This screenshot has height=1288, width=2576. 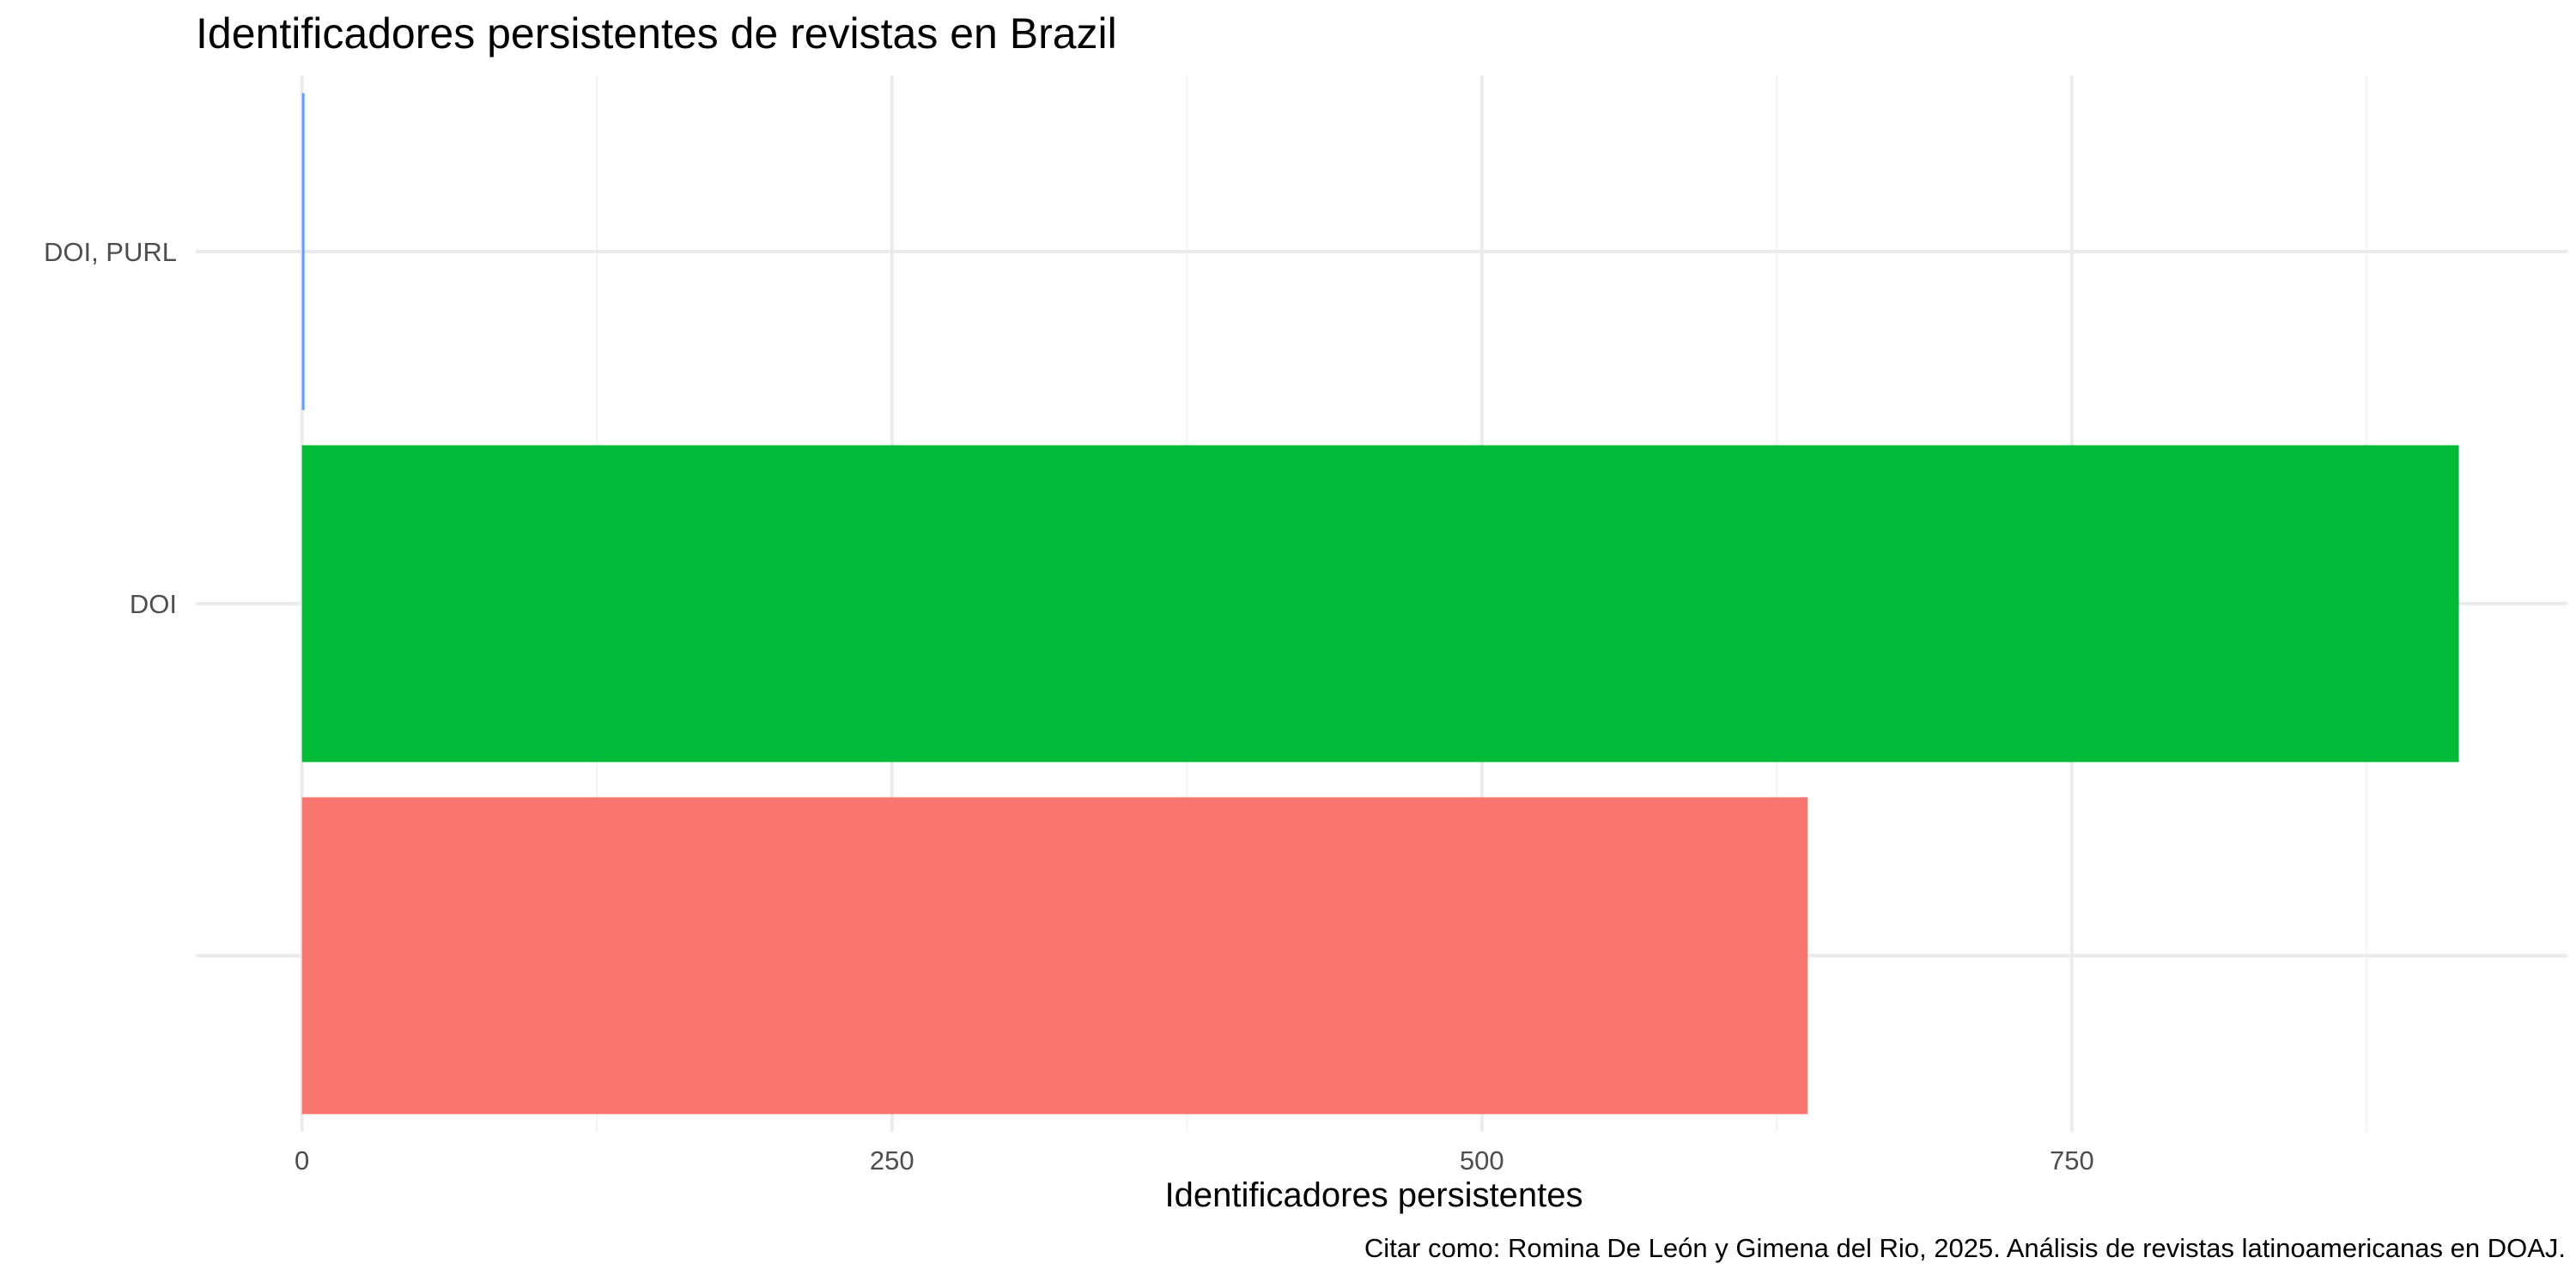 I want to click on x-tick-label: 500, so click(x=1482, y=1160).